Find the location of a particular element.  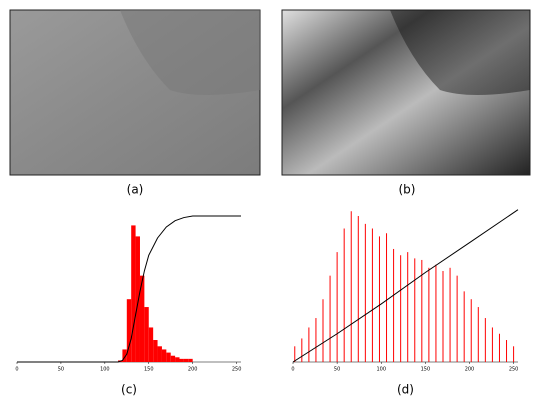

caption: (b) is located at coordinates (407, 190).